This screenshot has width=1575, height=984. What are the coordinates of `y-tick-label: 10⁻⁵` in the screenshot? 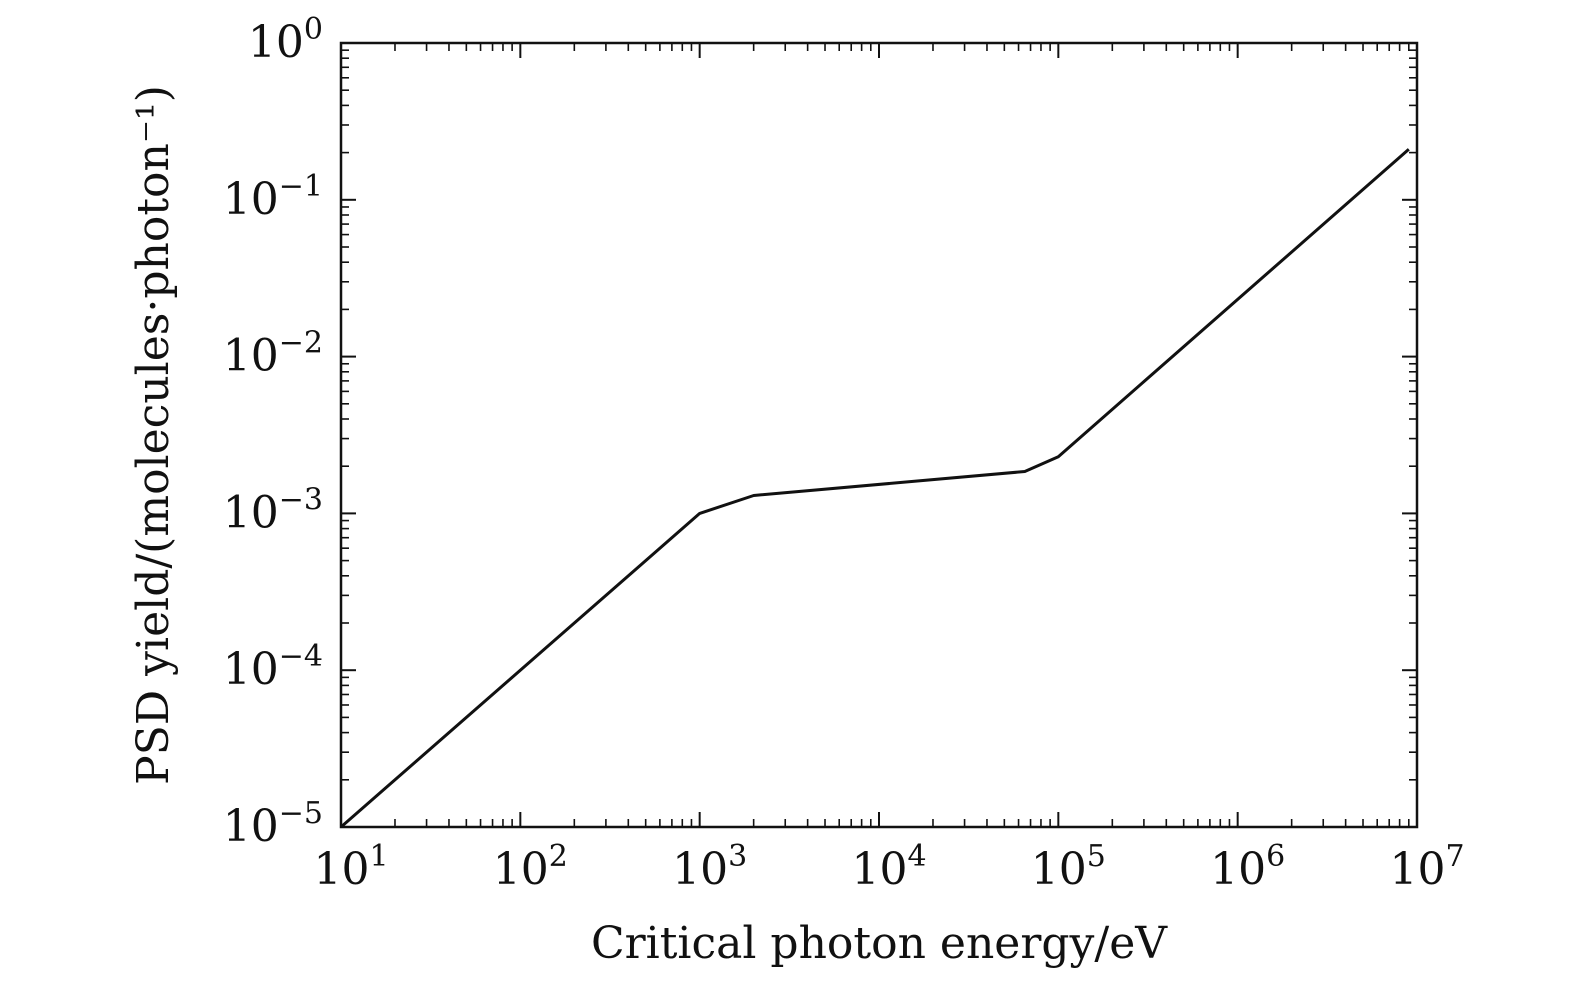 It's located at (273, 824).